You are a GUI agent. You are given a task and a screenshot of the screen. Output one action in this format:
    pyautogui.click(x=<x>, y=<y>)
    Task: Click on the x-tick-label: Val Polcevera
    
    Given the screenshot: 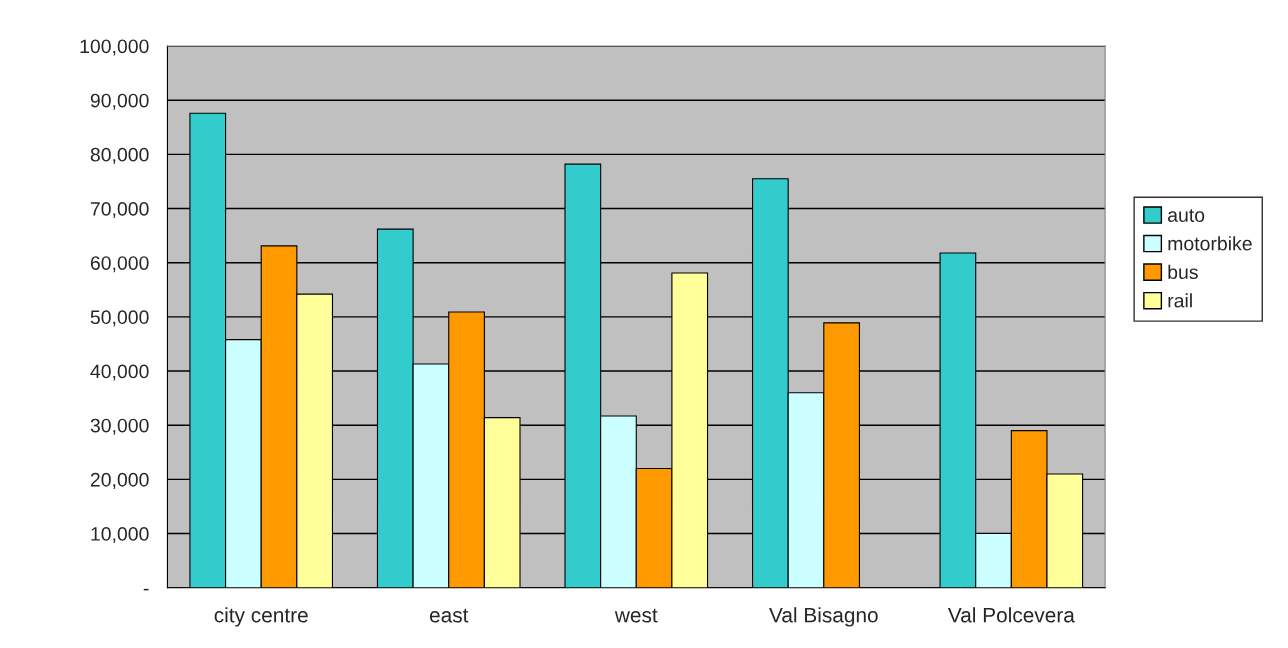 What is the action you would take?
    pyautogui.click(x=1011, y=615)
    